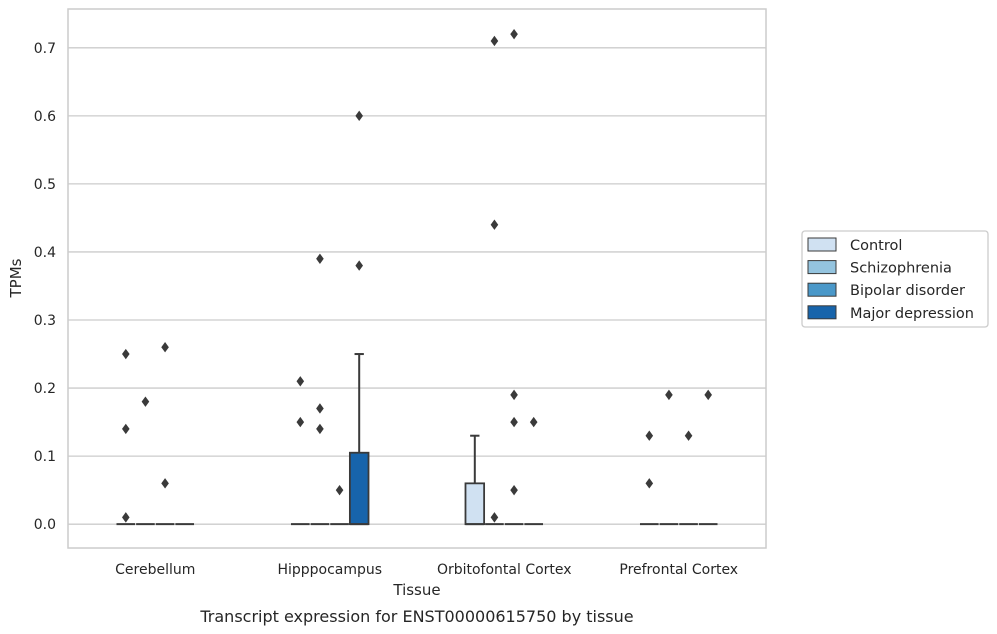  Describe the element at coordinates (45, 457) in the screenshot. I see `y-tick-label: 0.1` at that location.